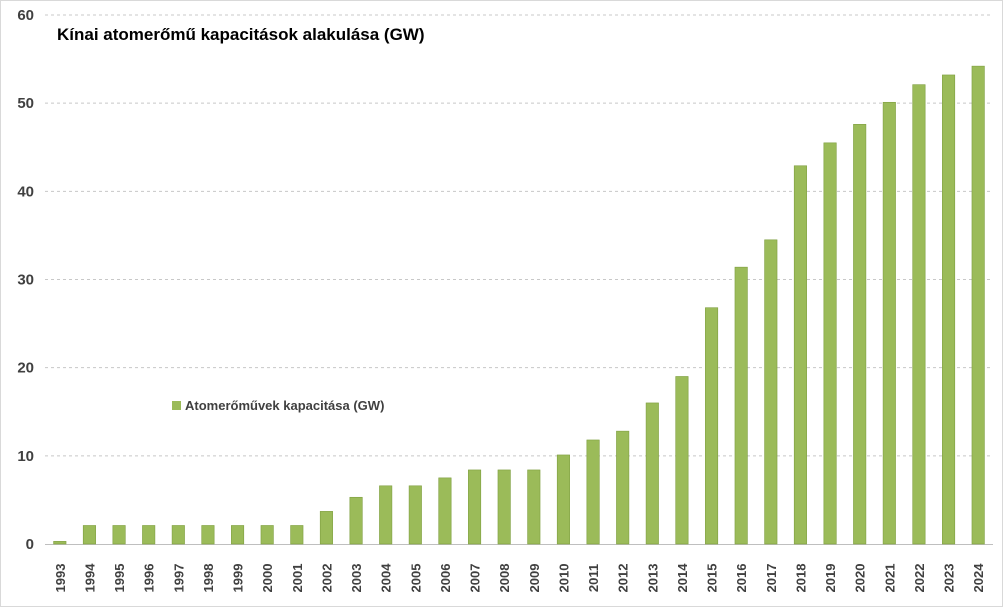  I want to click on legend-label: Atomerőművek kapacitása (GW), so click(284, 405).